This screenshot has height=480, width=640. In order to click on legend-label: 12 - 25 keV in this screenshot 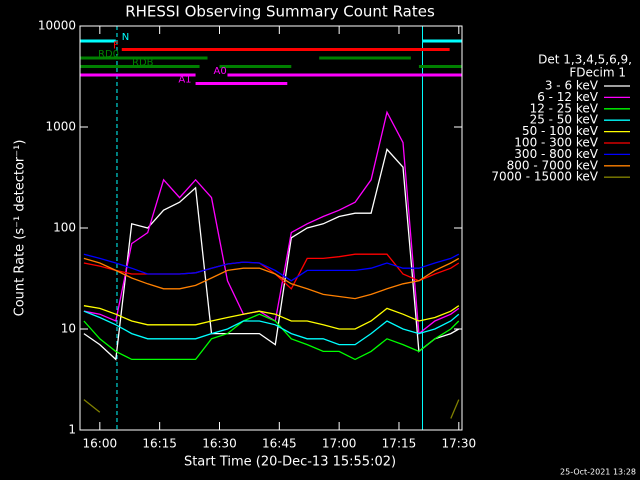, I will do `click(564, 108)`.